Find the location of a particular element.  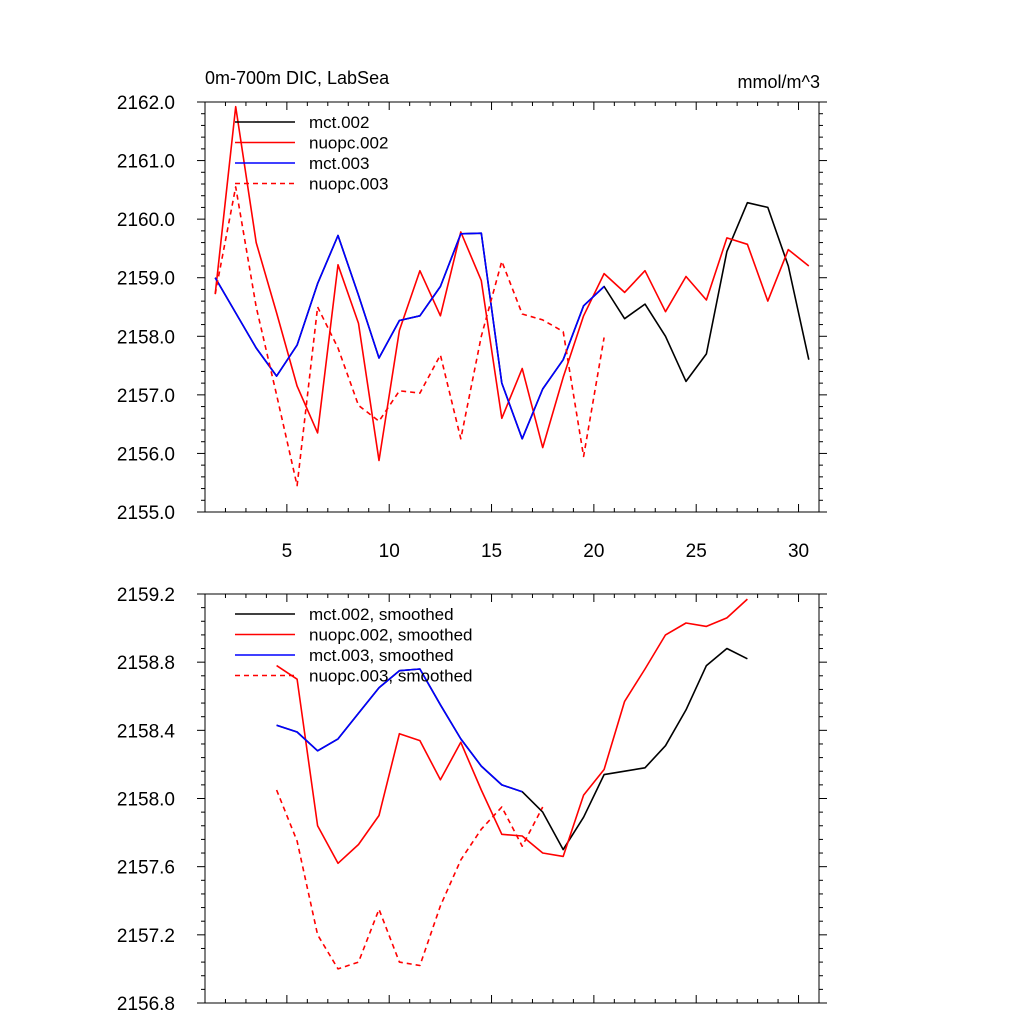

top-y-tick-label: 2157.0 is located at coordinates (146, 396).